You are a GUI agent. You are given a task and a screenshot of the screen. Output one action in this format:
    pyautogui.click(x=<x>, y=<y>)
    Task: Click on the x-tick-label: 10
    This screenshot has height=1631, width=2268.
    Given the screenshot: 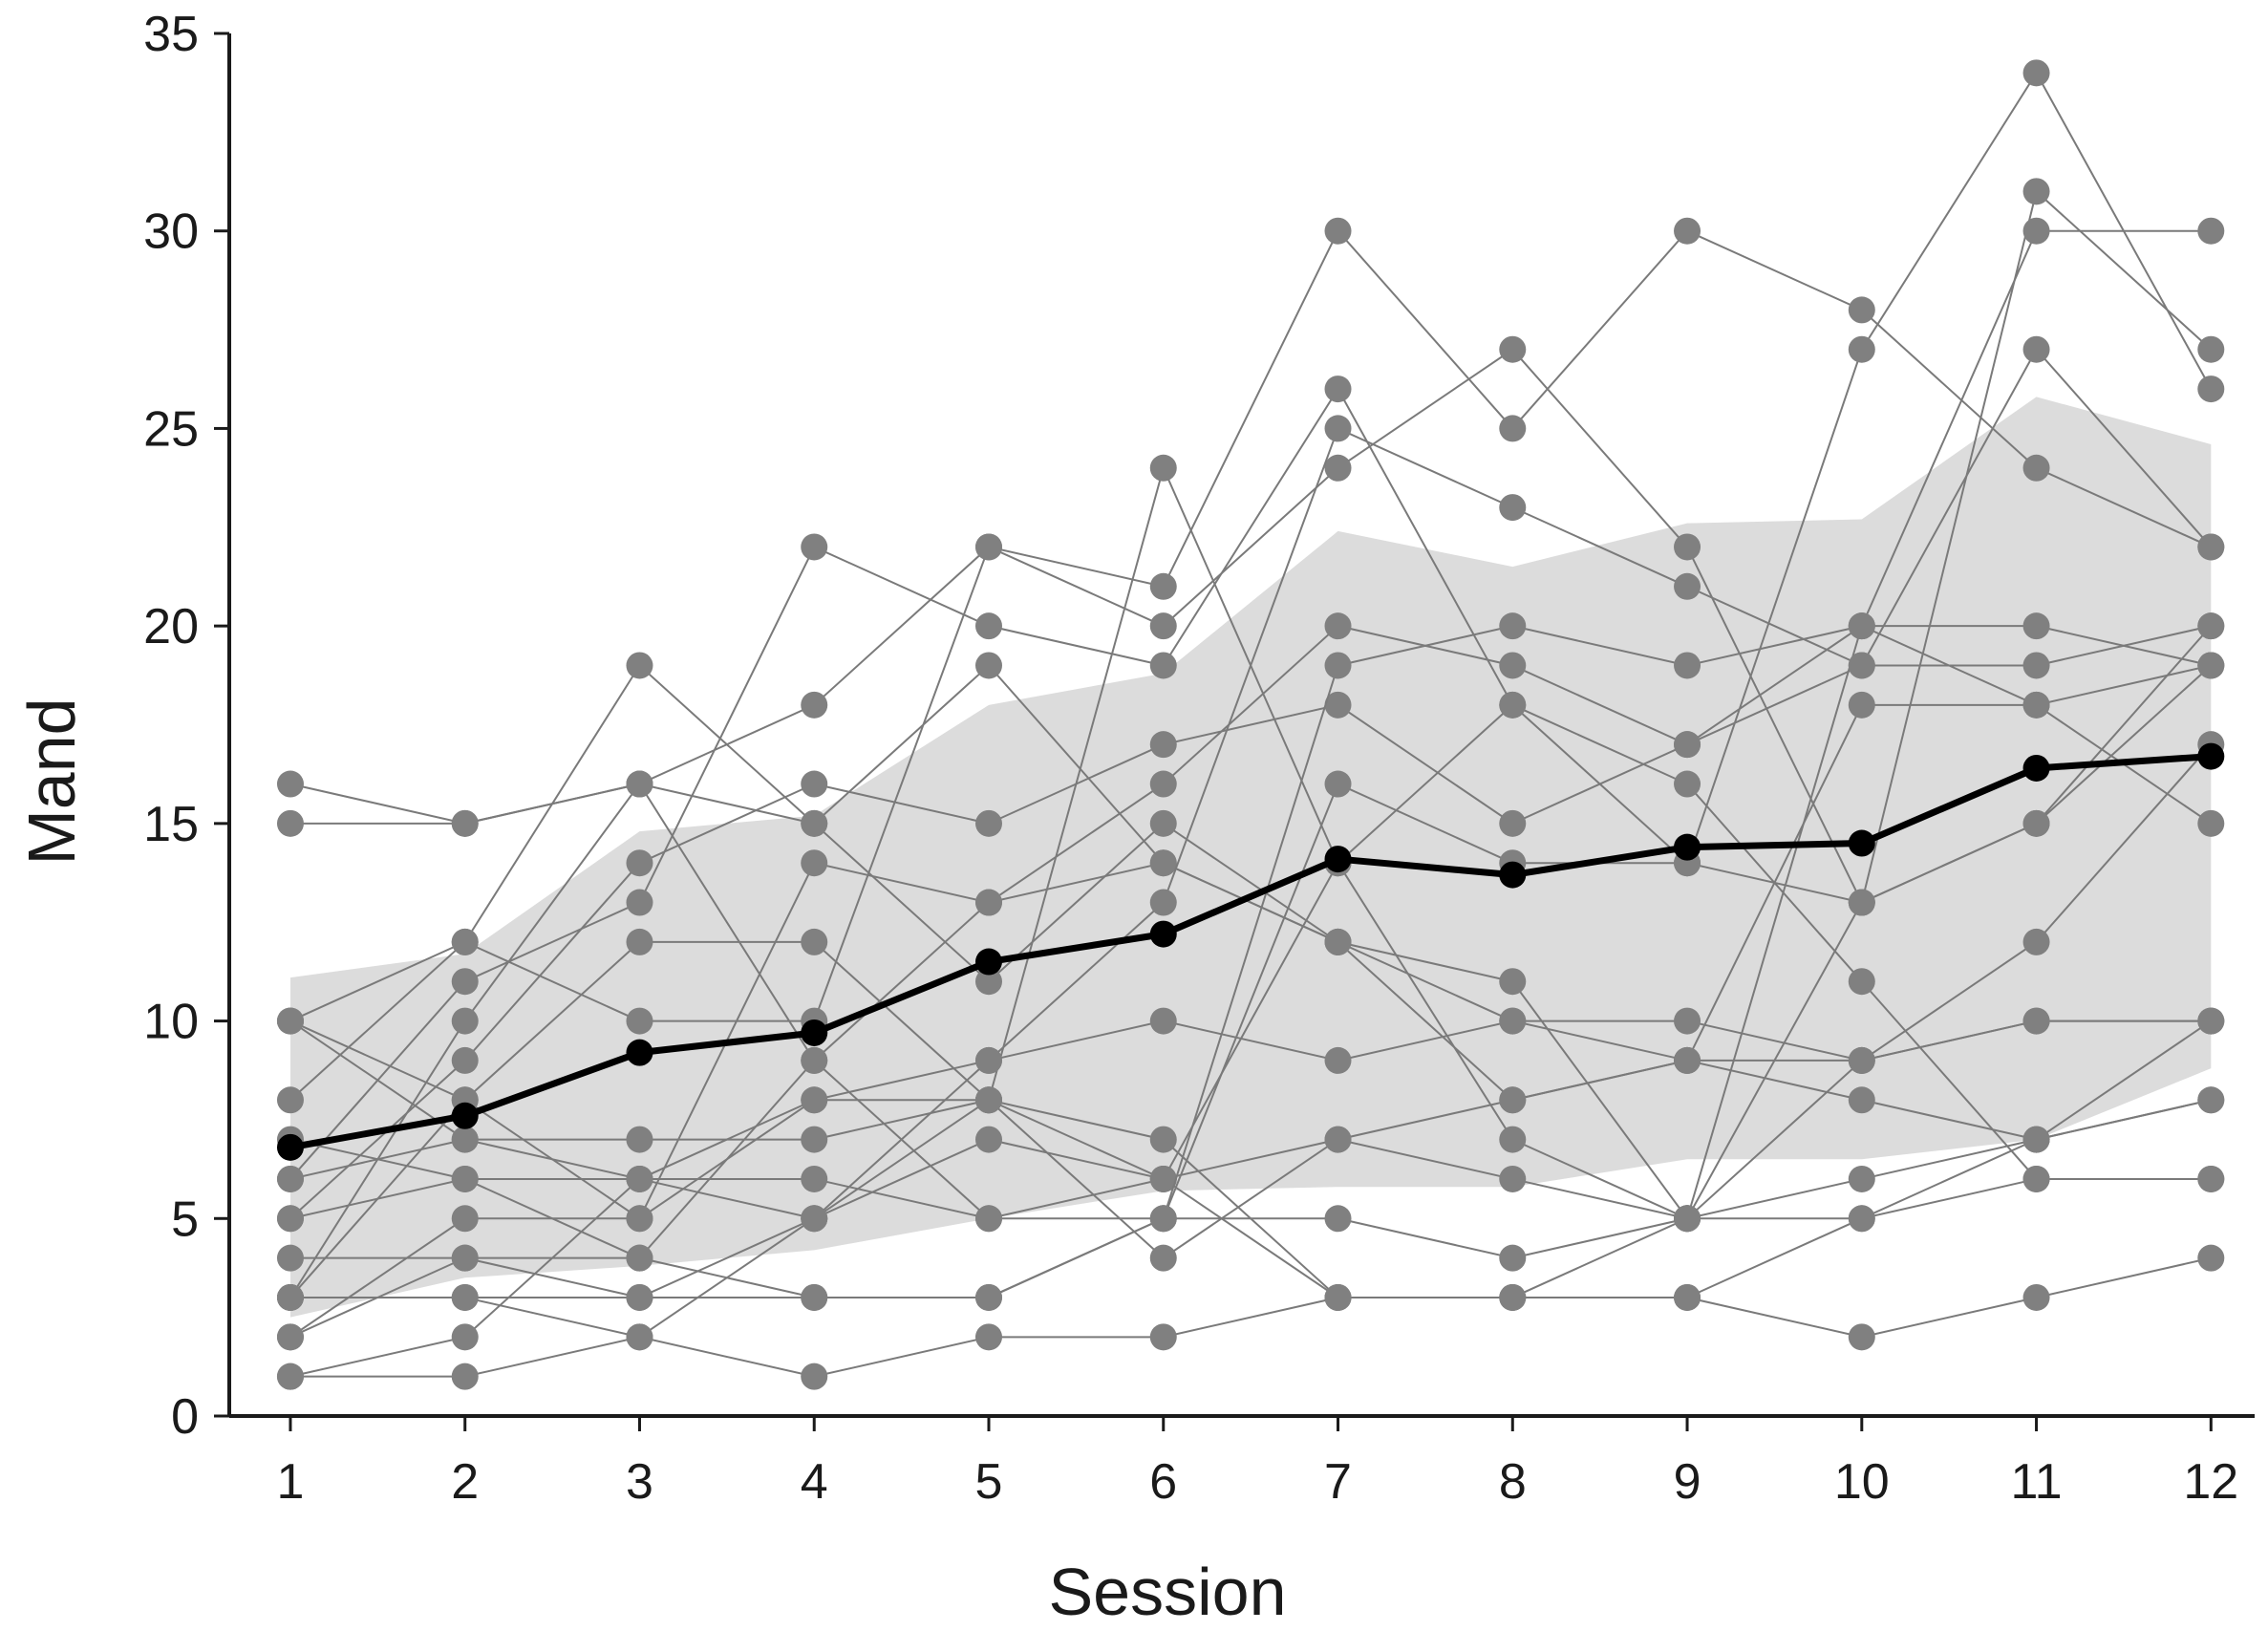 What is the action you would take?
    pyautogui.click(x=1862, y=1482)
    